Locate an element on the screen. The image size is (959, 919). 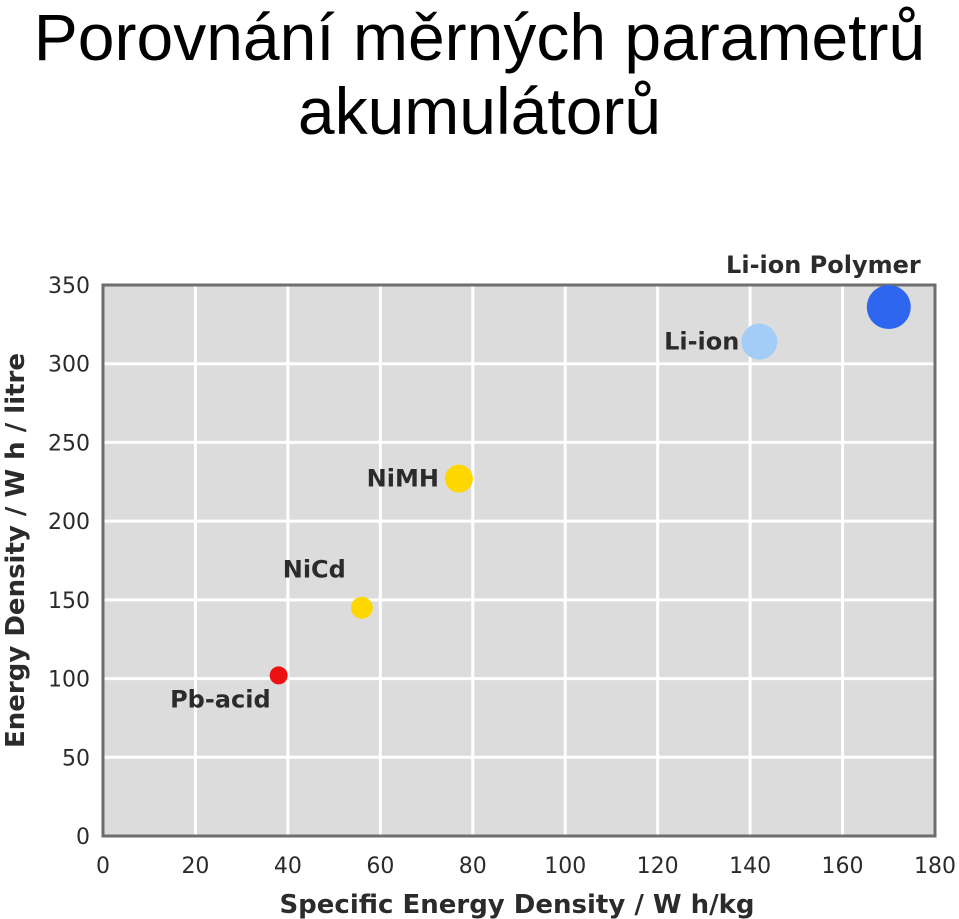
y-tick-label: 0 is located at coordinates (83, 837).